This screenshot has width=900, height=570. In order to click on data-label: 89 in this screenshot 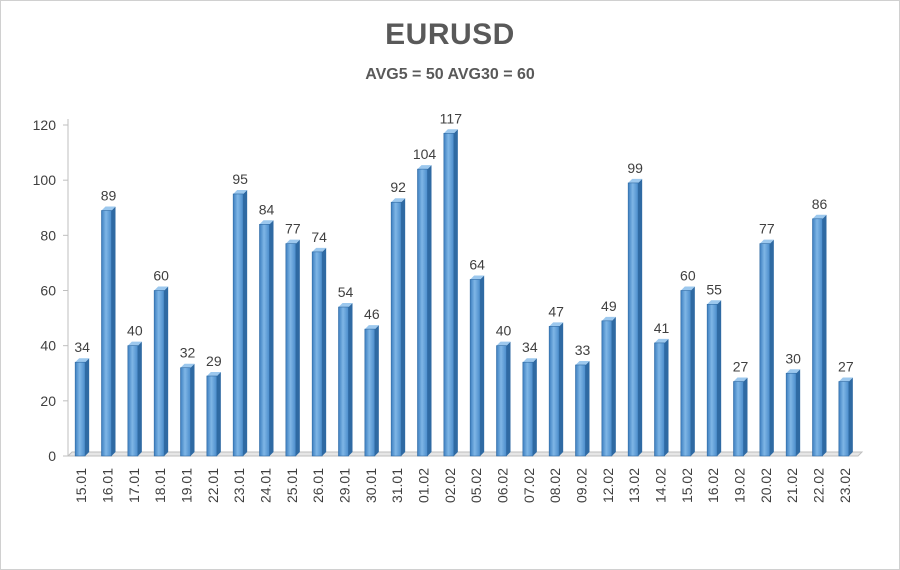, I will do `click(109, 196)`.